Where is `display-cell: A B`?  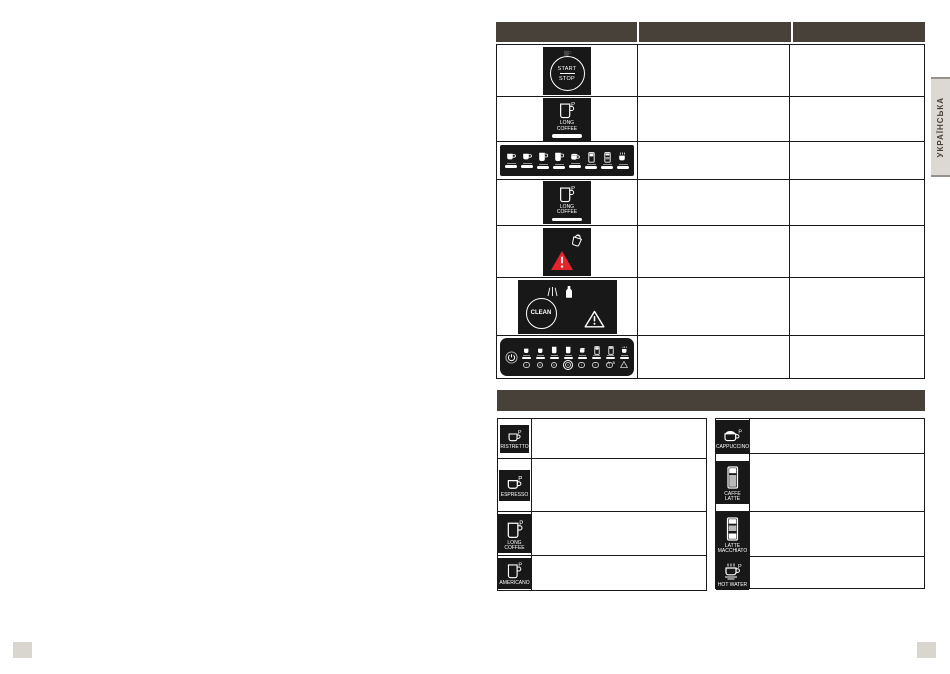
display-cell: A B is located at coordinates (567, 357).